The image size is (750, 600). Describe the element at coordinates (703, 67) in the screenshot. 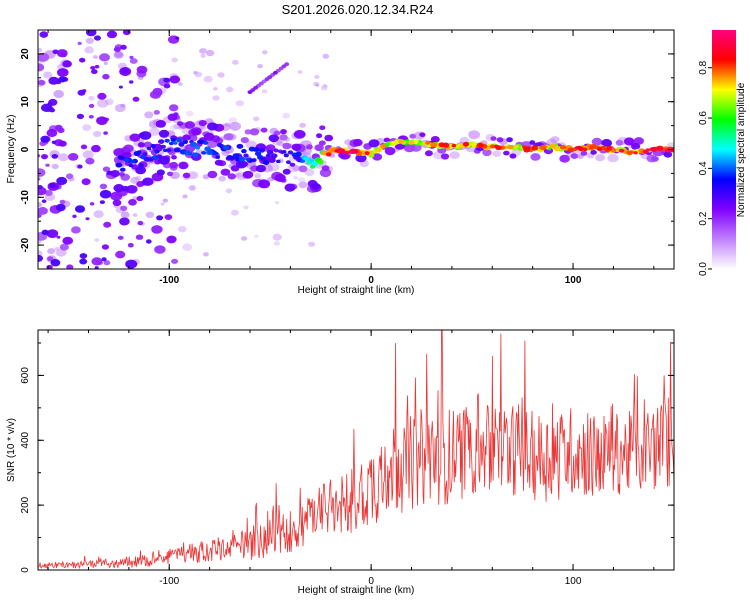

I see `colorbar-tick-label: 0.8` at that location.